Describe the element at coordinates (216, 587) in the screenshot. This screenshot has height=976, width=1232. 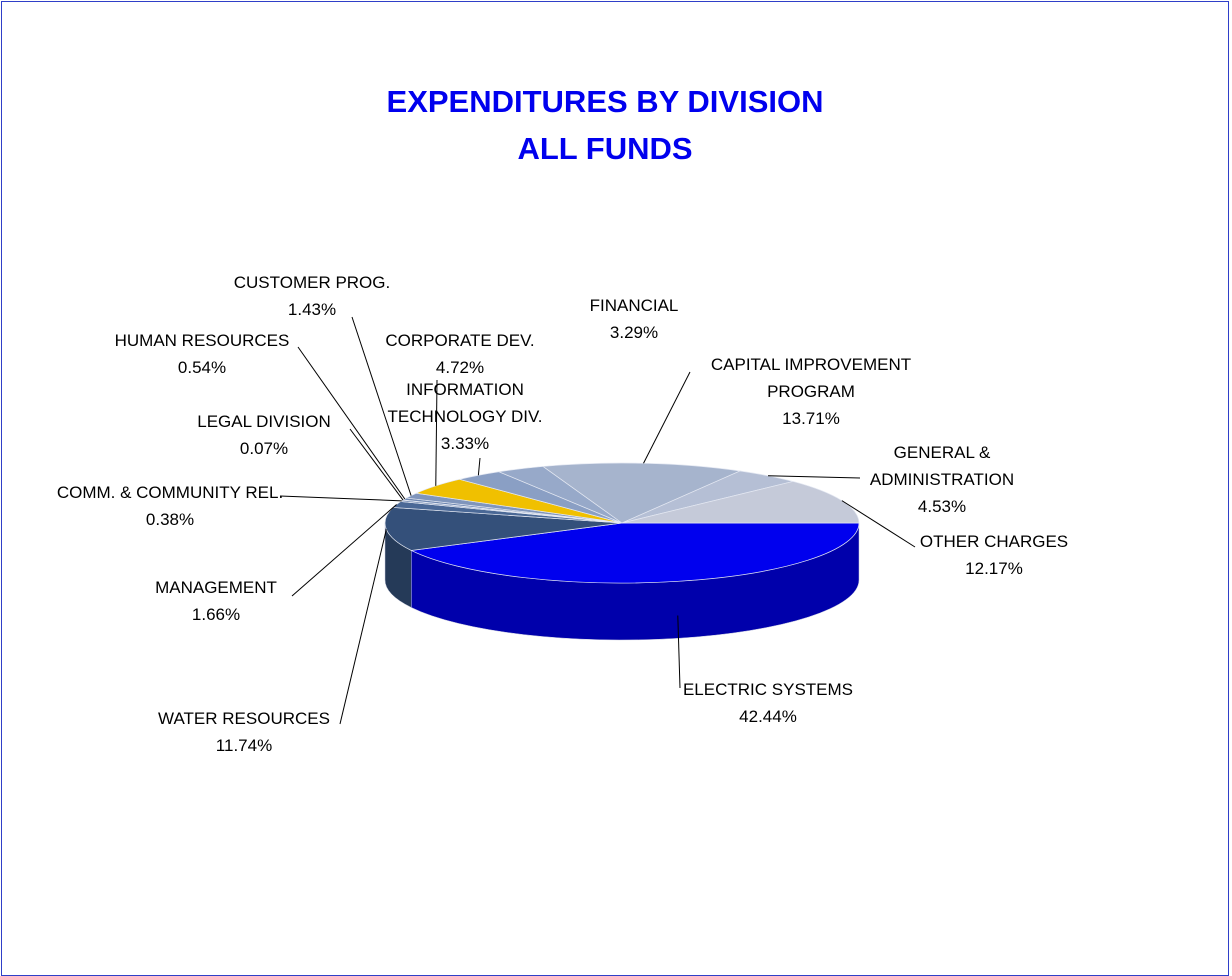
I see `data-label-name: MANAGEMENT` at that location.